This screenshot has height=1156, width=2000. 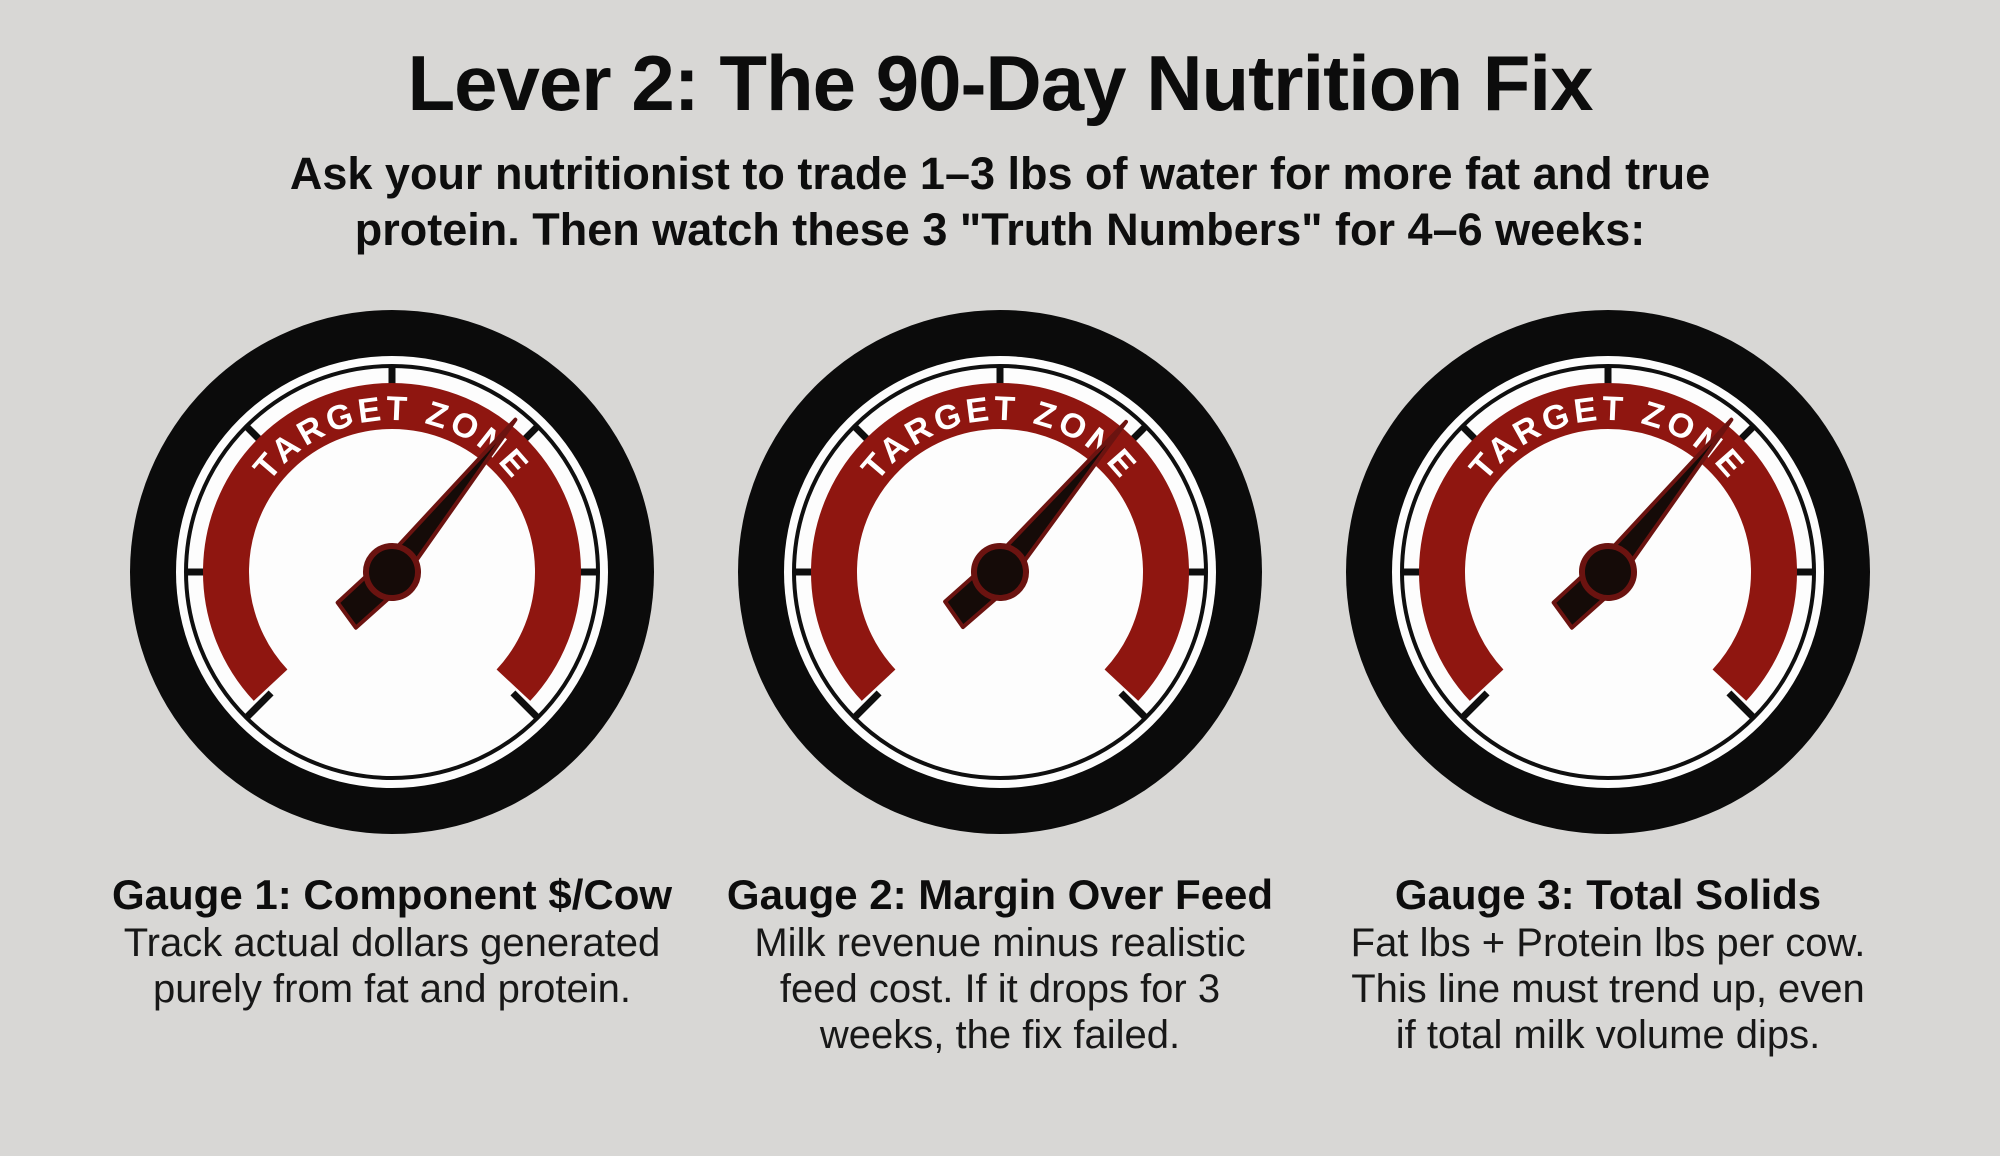 I want to click on gauge-3-caption-line: if total milk volume dips., so click(x=1608, y=1035).